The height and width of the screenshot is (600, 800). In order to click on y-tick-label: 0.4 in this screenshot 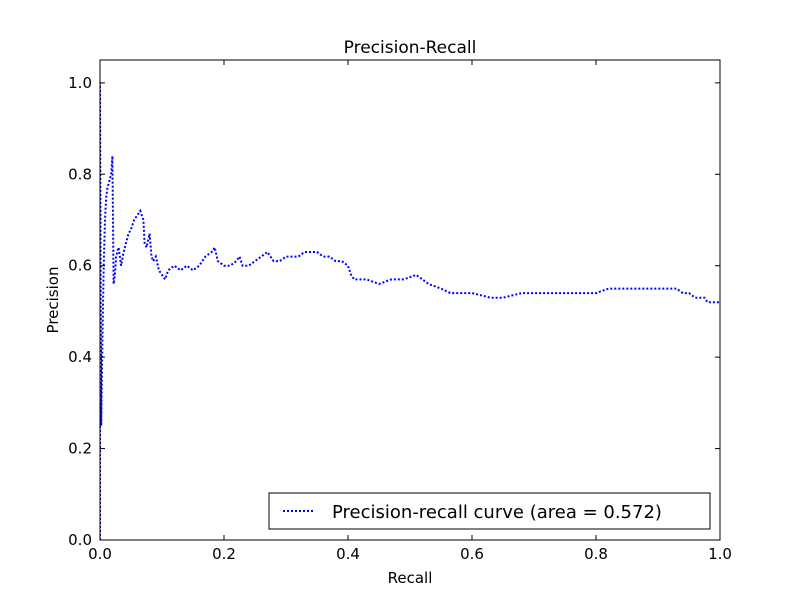, I will do `click(80, 357)`.